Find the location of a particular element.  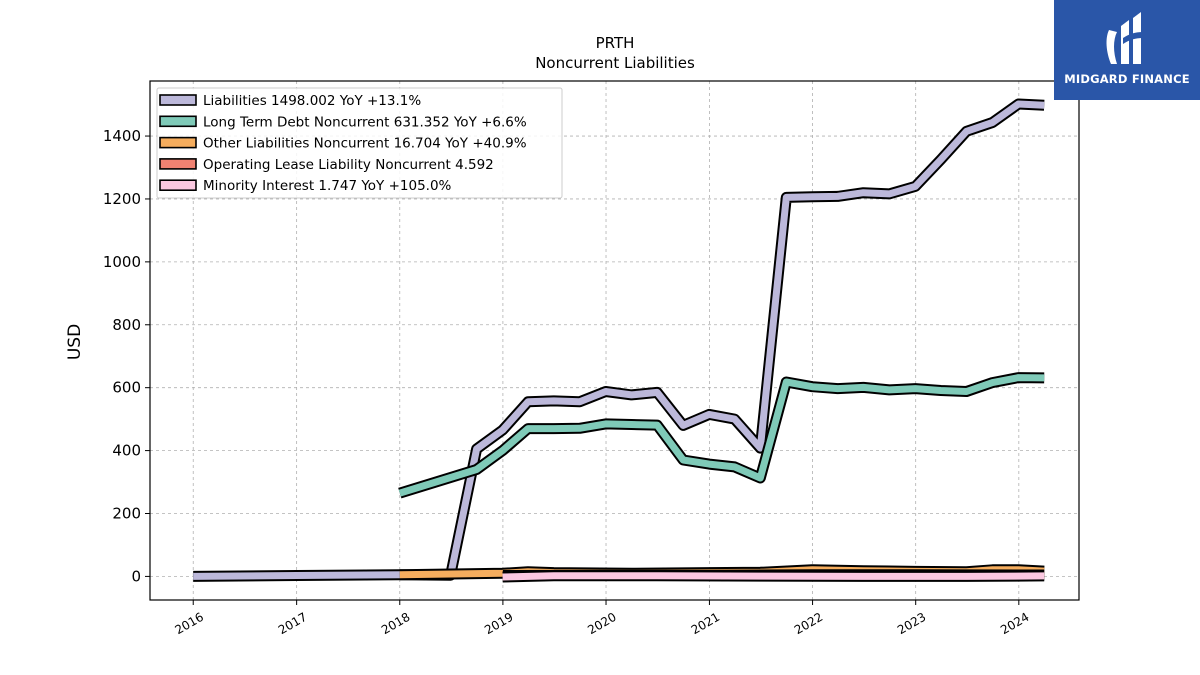

brand-logo: MIDGARD FINANCE is located at coordinates (1127, 50).